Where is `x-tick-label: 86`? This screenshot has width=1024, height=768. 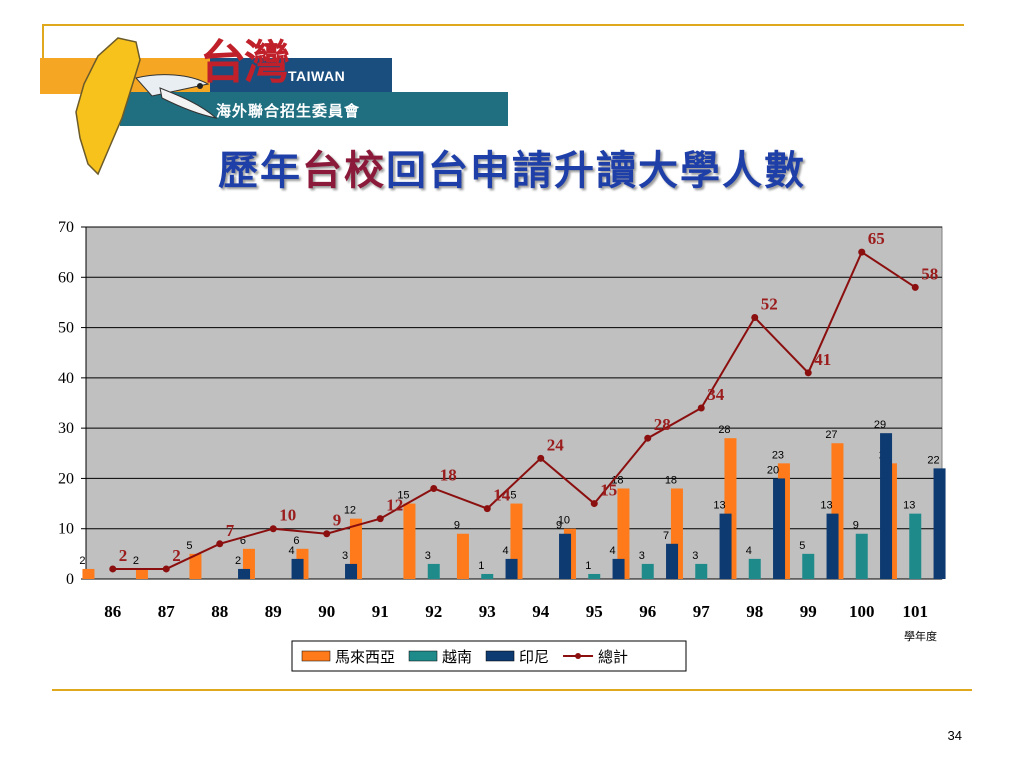
x-tick-label: 86 is located at coordinates (112, 611).